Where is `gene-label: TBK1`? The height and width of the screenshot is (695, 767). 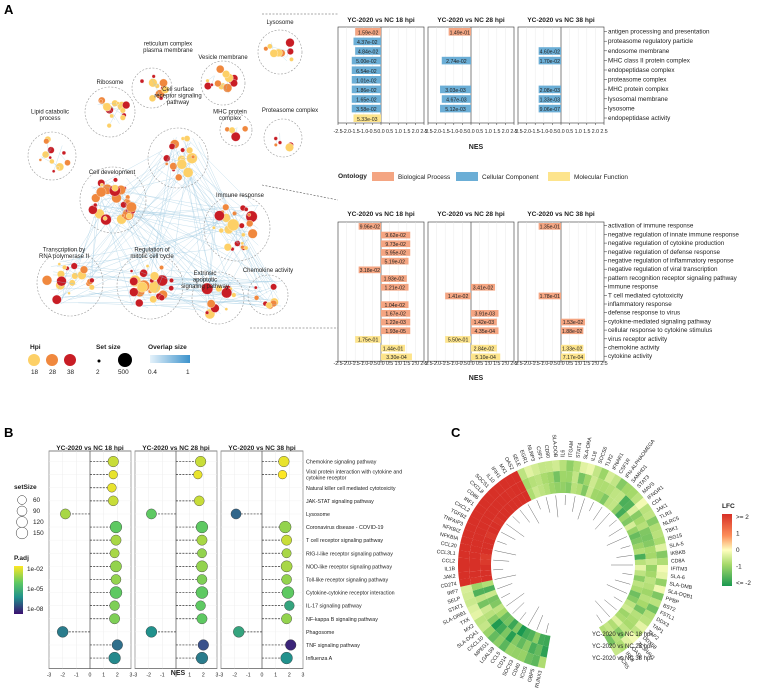
gene-label: TBK1 is located at coordinates (672, 530).